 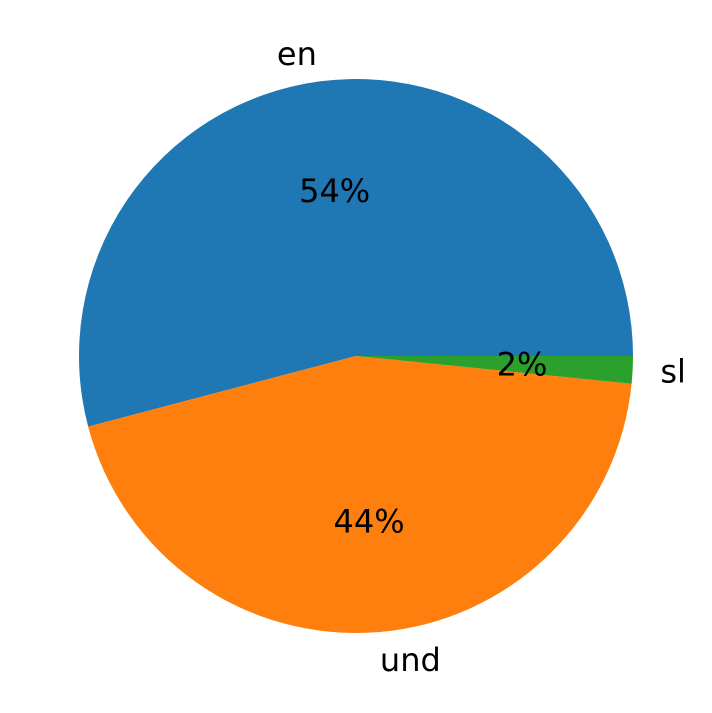 I want to click on slice-label-und: und, so click(x=410, y=660).